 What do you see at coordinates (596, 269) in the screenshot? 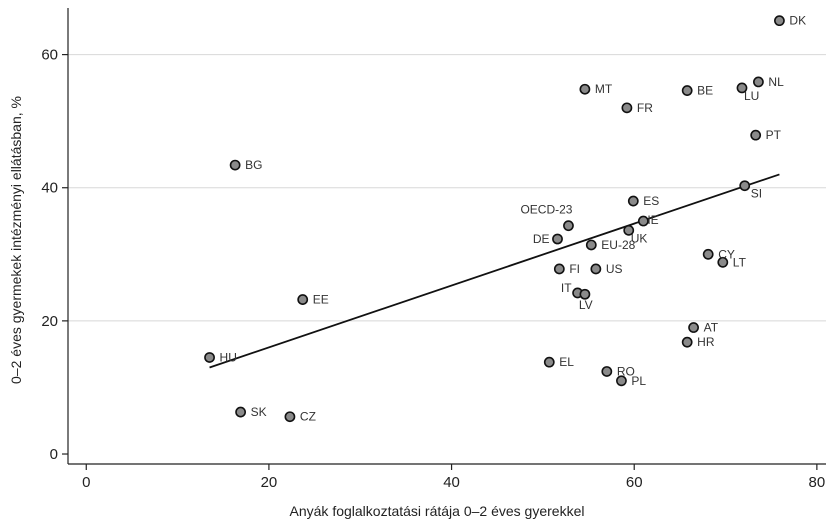
I see `point-us` at bounding box center [596, 269].